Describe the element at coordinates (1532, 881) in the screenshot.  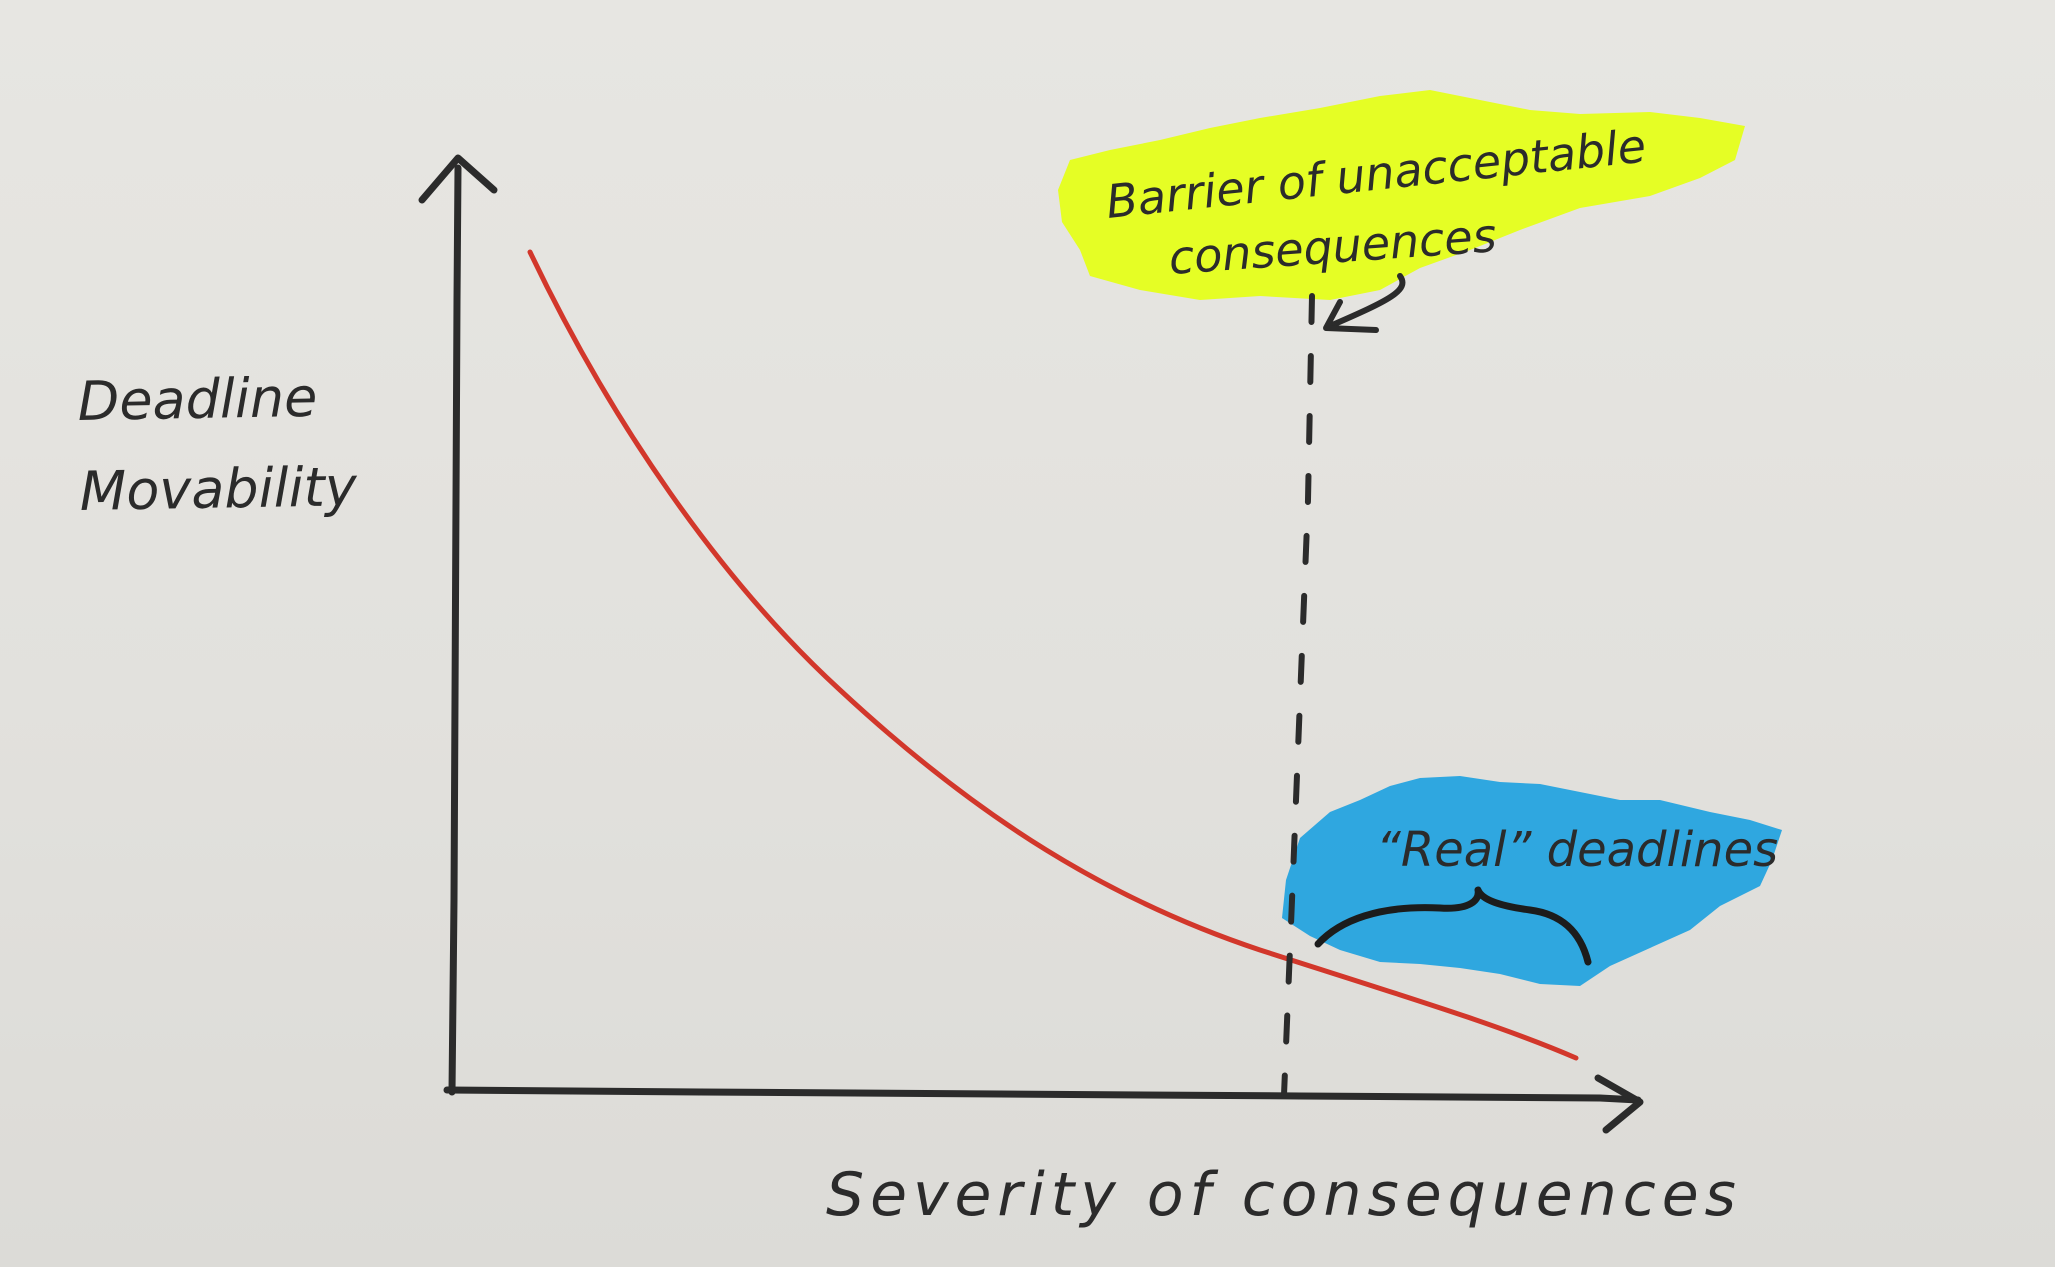
I see `blue-highlight` at that location.